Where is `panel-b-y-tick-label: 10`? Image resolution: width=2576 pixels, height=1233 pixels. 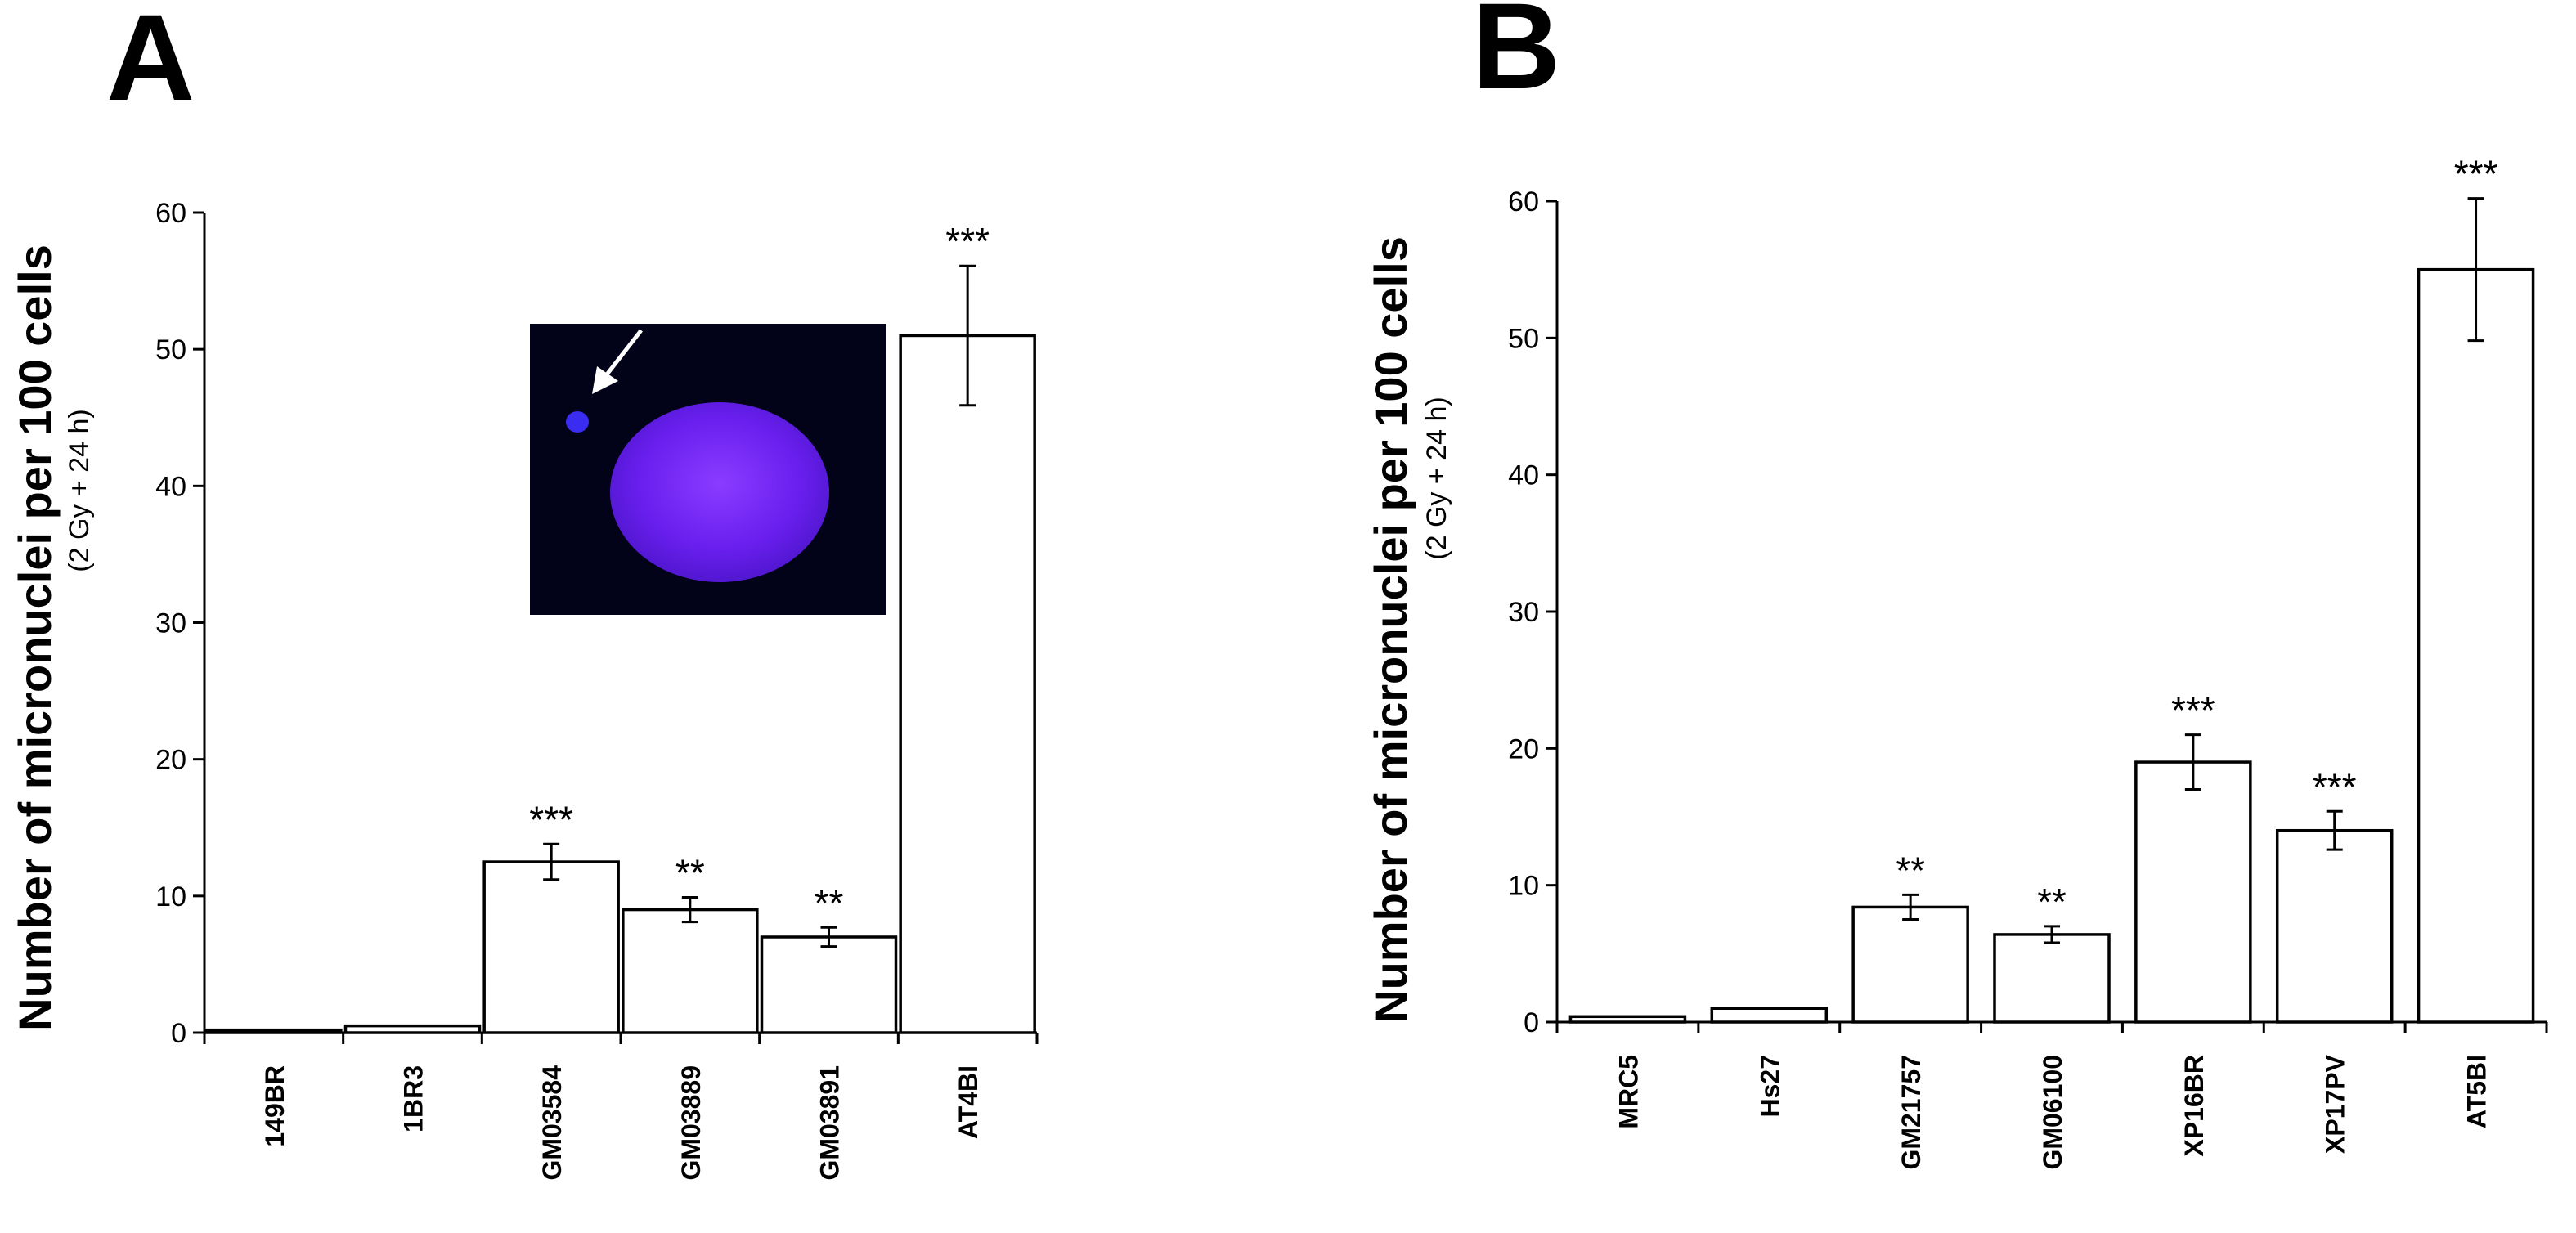 panel-b-y-tick-label: 10 is located at coordinates (1523, 886).